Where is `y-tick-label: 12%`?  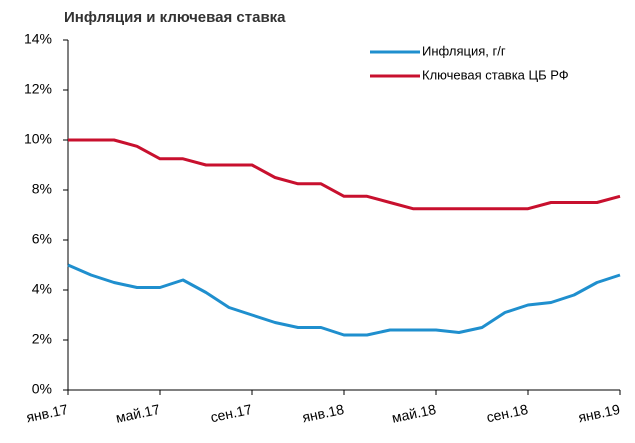
y-tick-label: 12% is located at coordinates (38, 89).